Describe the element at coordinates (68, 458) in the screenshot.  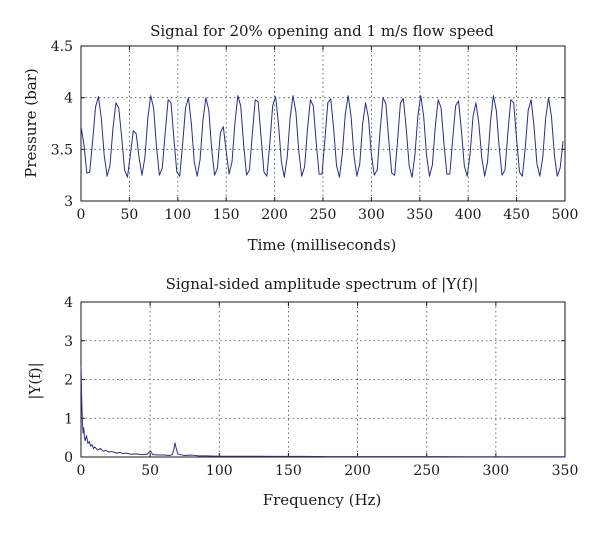
I see `y-tick-label: 0` at that location.